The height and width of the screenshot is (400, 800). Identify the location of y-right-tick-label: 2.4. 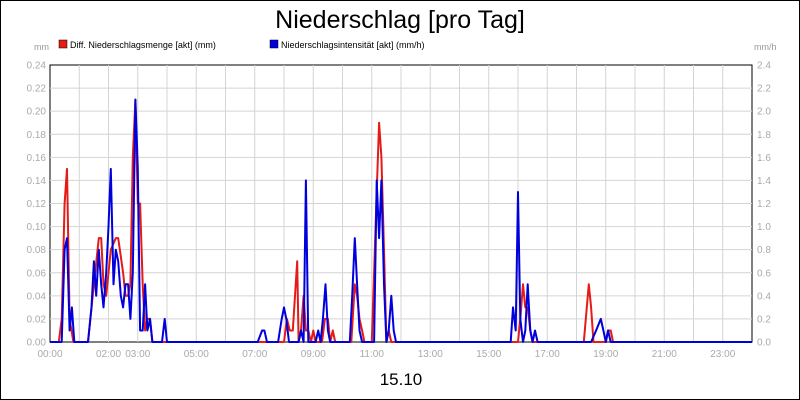
(764, 66).